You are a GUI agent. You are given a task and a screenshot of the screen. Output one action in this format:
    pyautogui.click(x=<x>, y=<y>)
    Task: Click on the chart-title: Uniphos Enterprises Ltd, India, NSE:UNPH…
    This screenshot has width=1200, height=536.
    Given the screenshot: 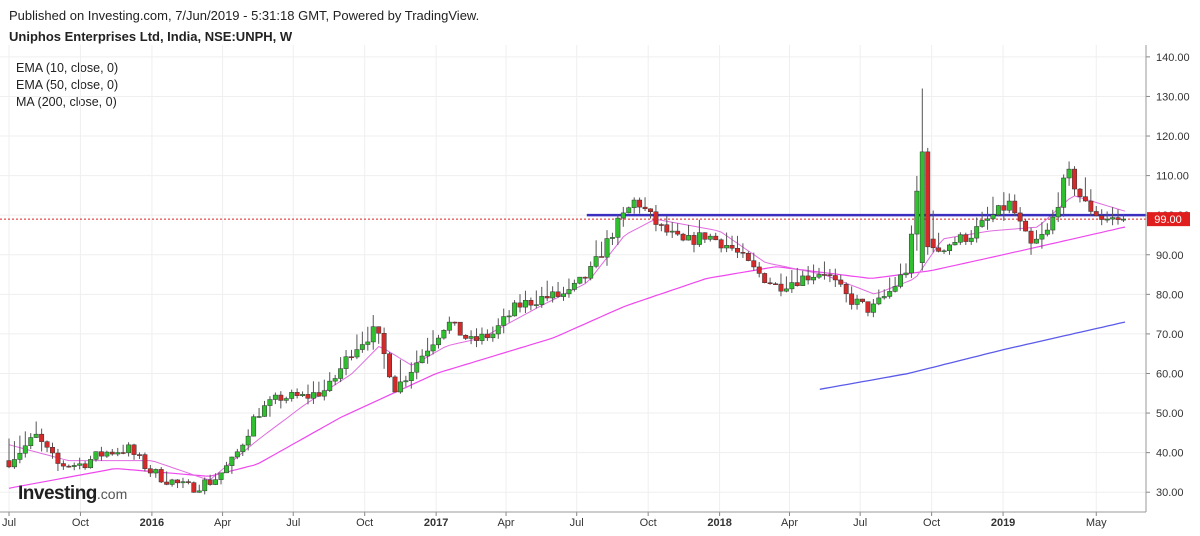 What is the action you would take?
    pyautogui.click(x=151, y=36)
    